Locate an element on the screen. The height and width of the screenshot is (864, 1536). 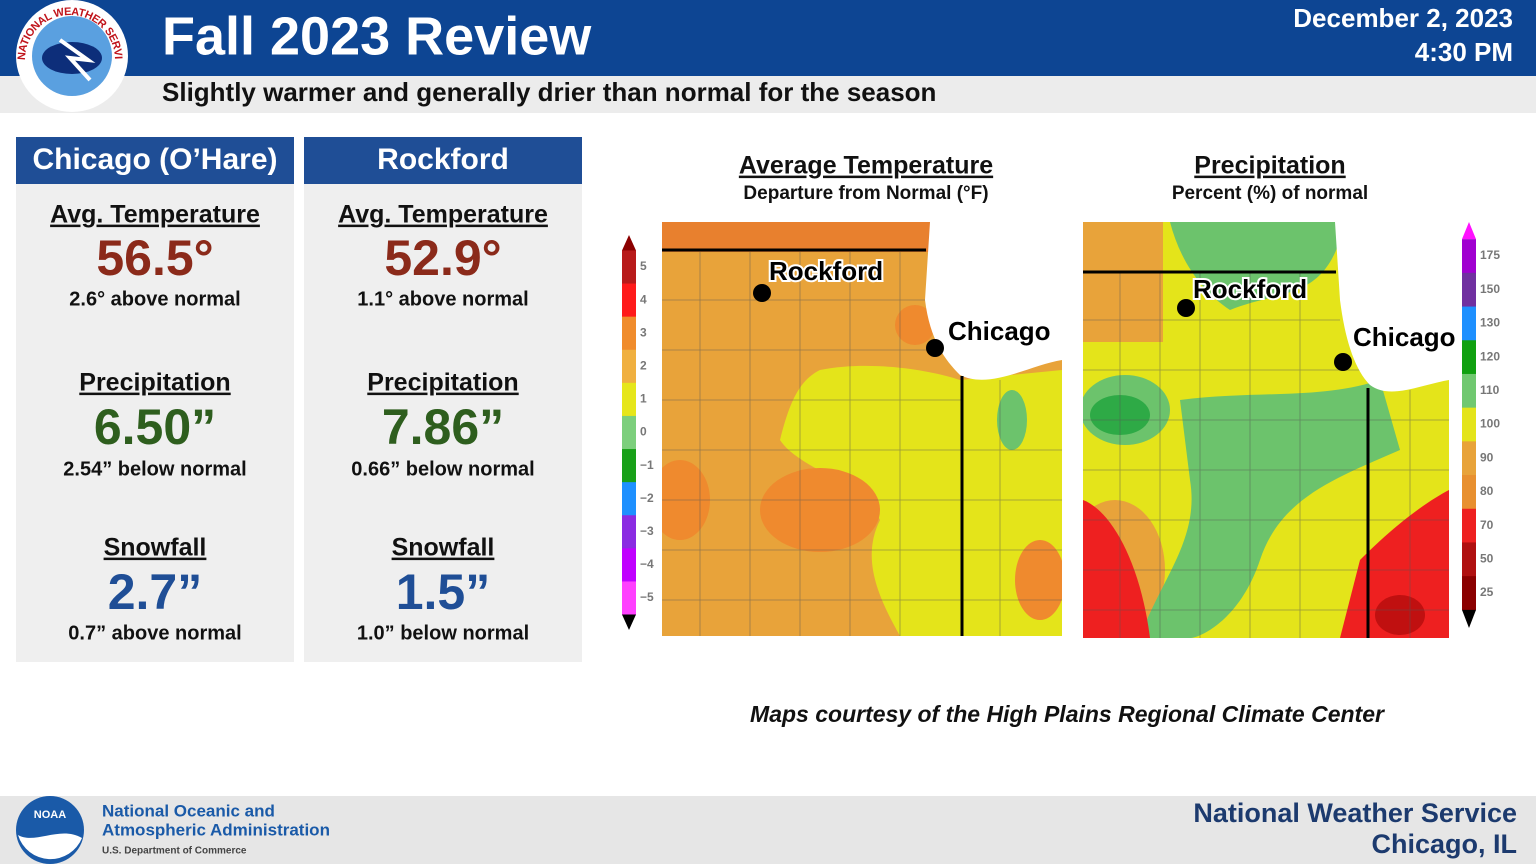
stat-value: 2.7” is located at coordinates (155, 592).